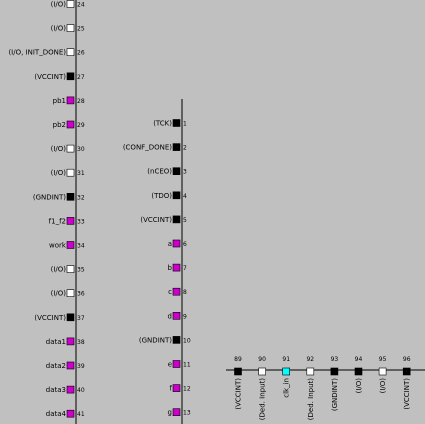  Describe the element at coordinates (407, 359) in the screenshot. I see `pin-number: 96` at that location.